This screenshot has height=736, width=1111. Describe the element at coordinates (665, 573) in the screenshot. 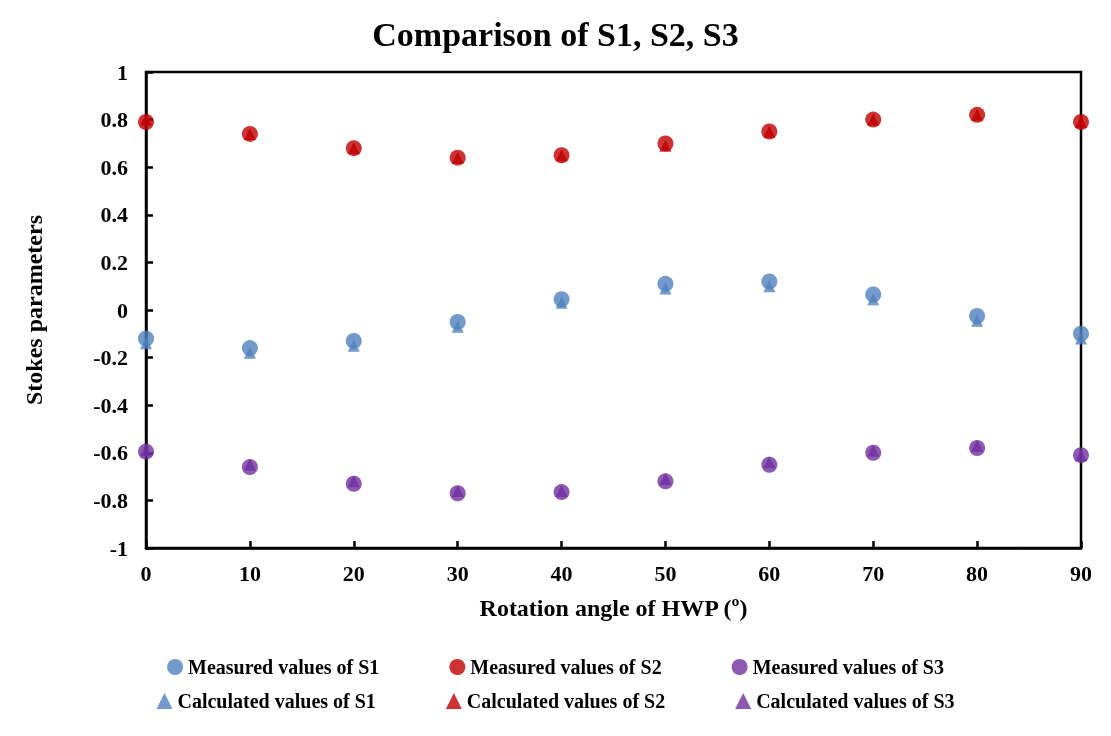

I see `x-tick-label: 50` at that location.